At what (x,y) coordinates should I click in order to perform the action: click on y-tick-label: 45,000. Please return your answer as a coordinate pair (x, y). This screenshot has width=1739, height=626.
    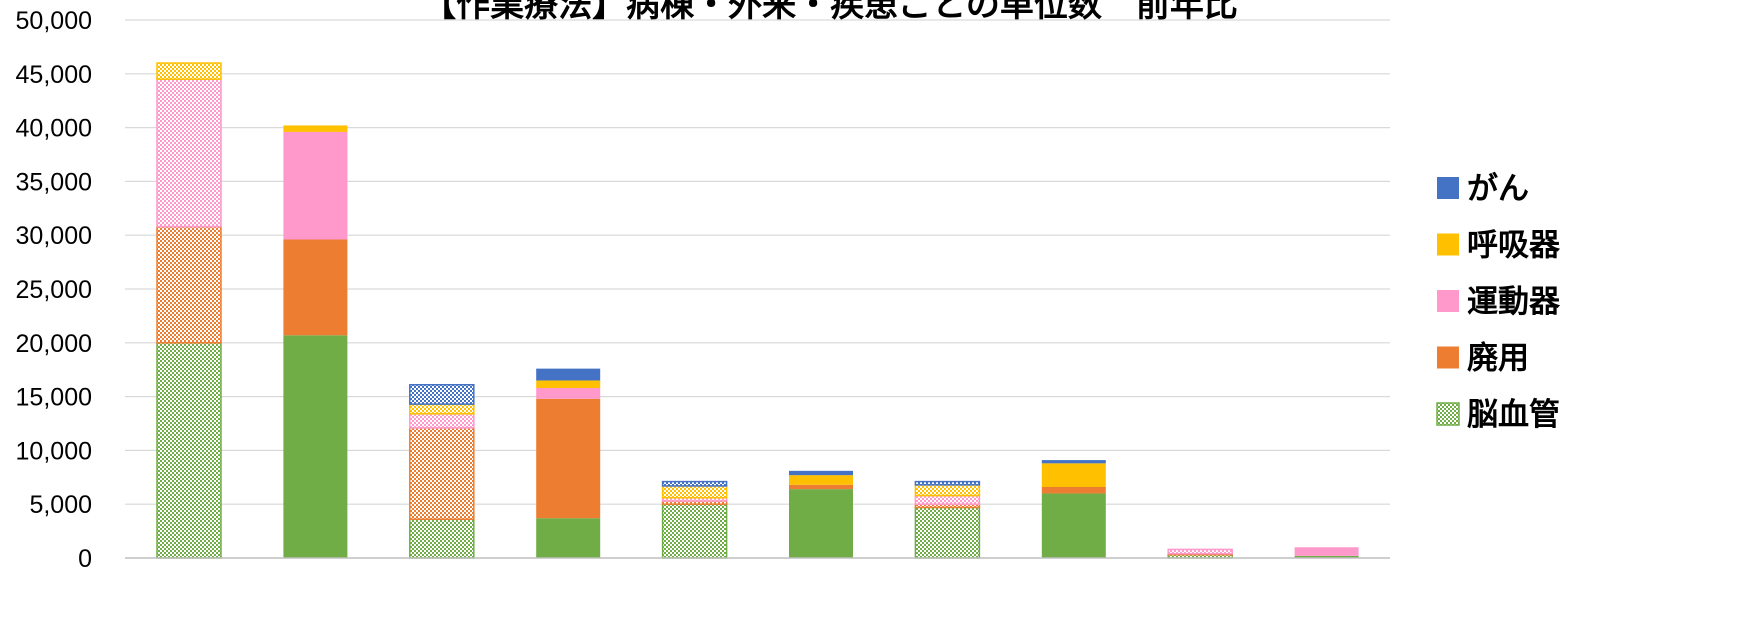
    Looking at the image, I should click on (54, 75).